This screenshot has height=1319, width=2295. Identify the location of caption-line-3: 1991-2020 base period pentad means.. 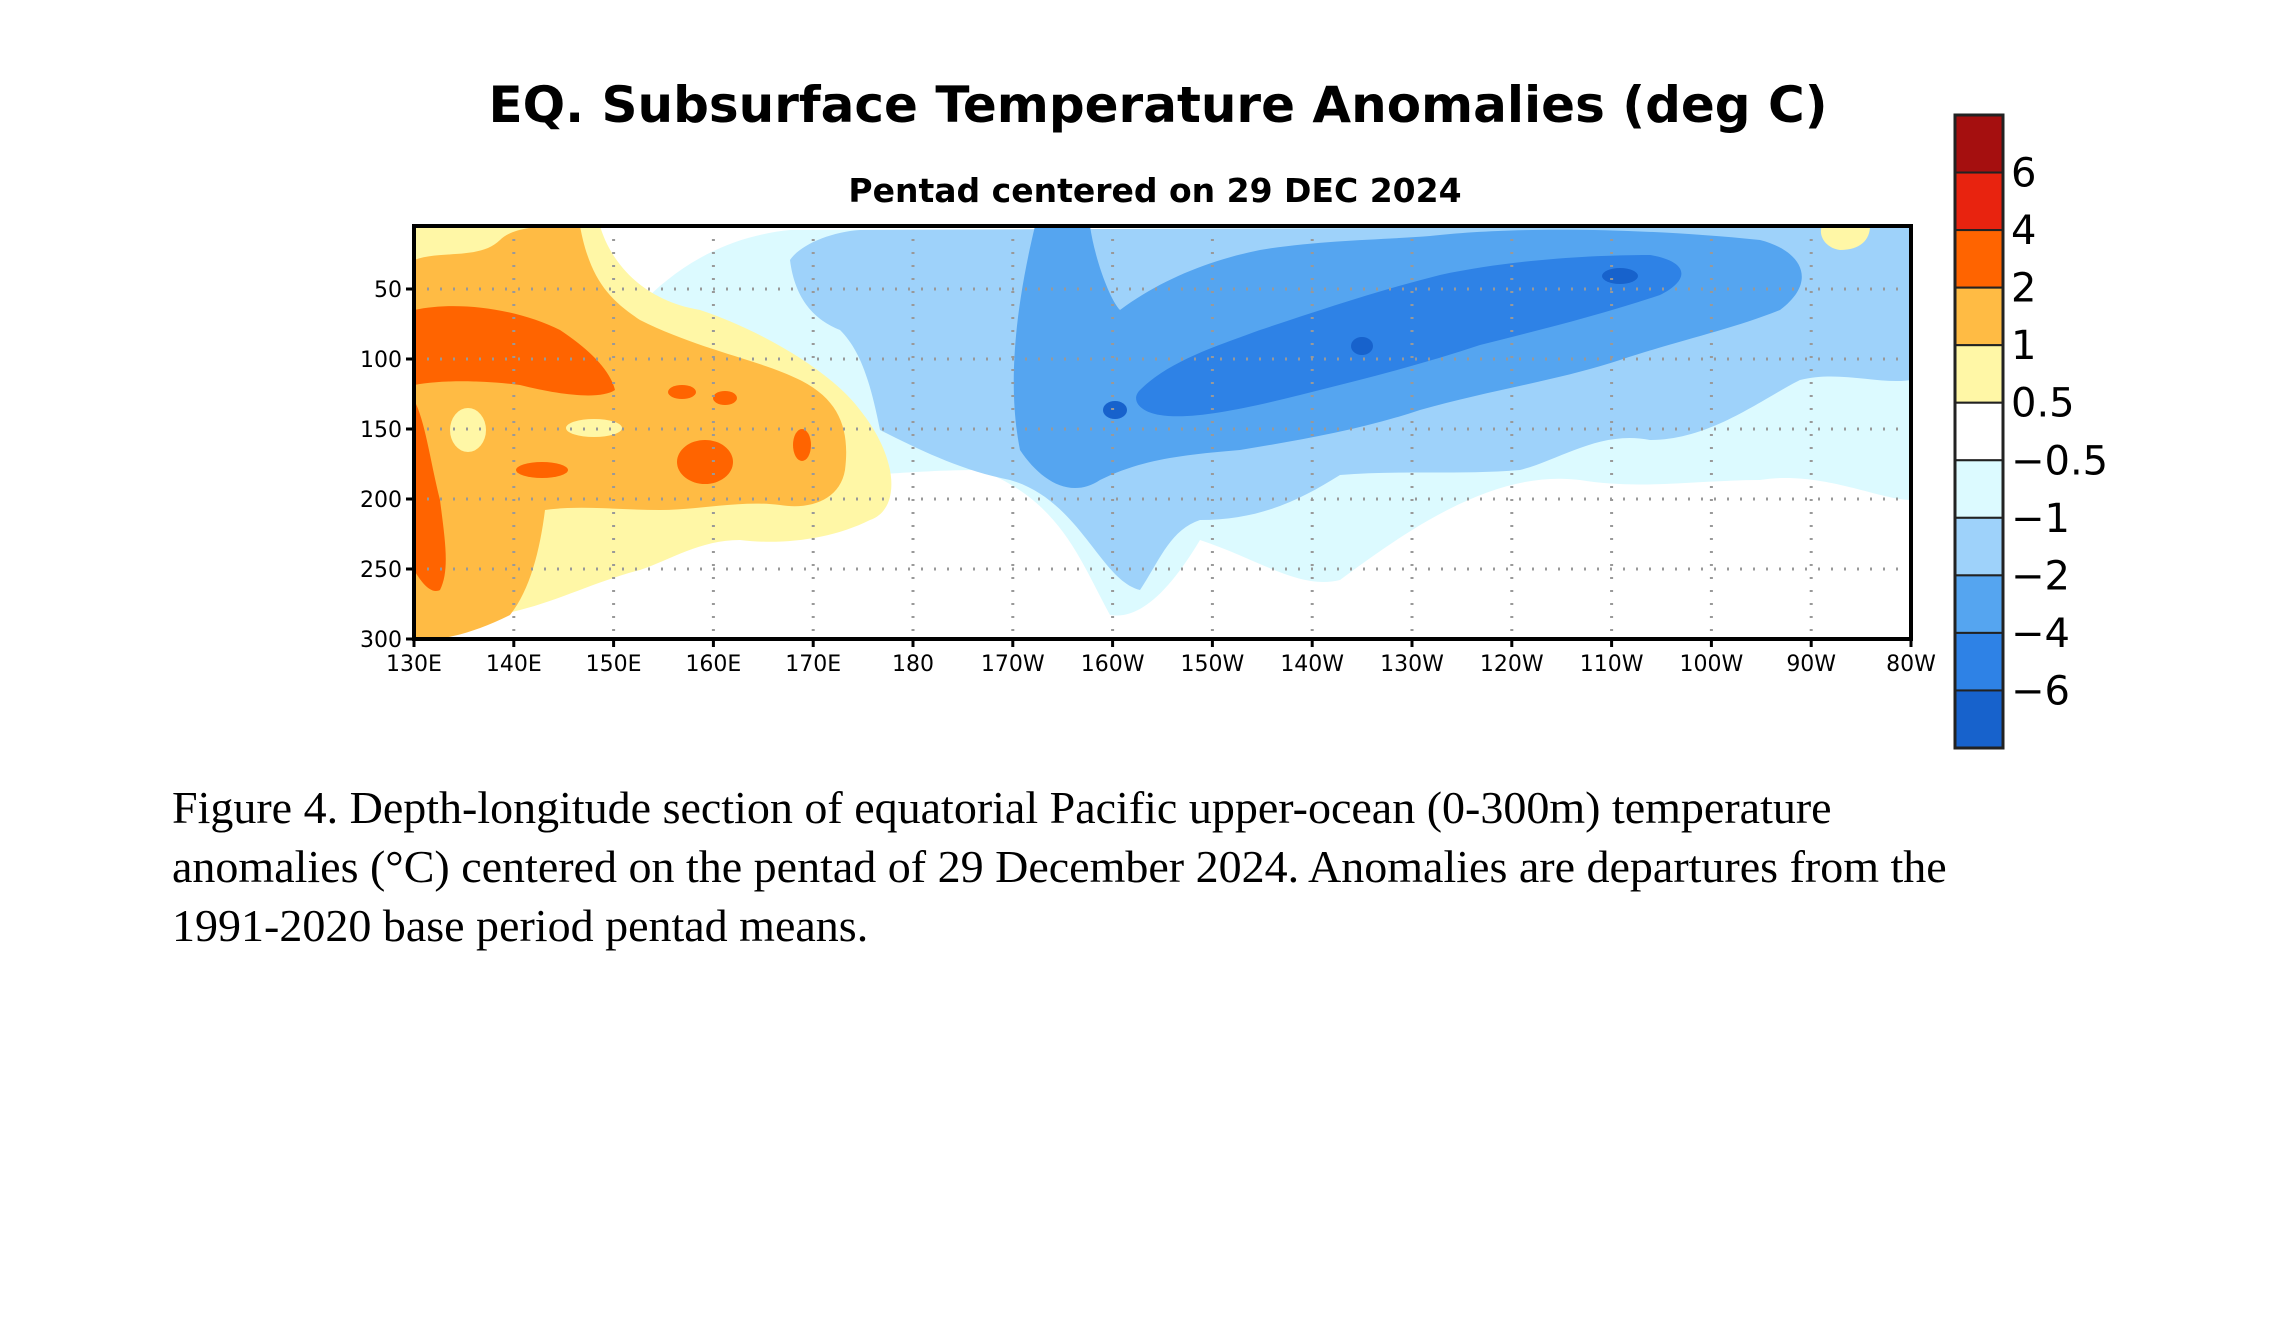
(520, 925).